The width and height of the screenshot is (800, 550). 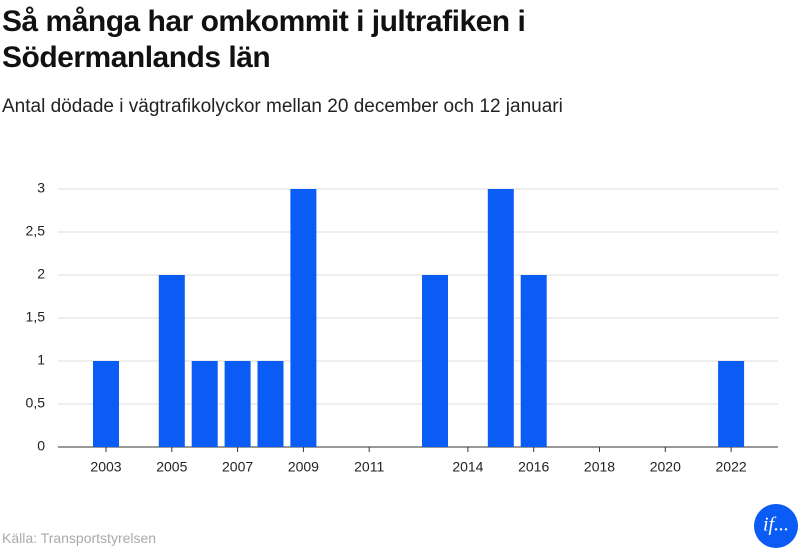 I want to click on y-tick-label: 2,5, so click(x=36, y=231).